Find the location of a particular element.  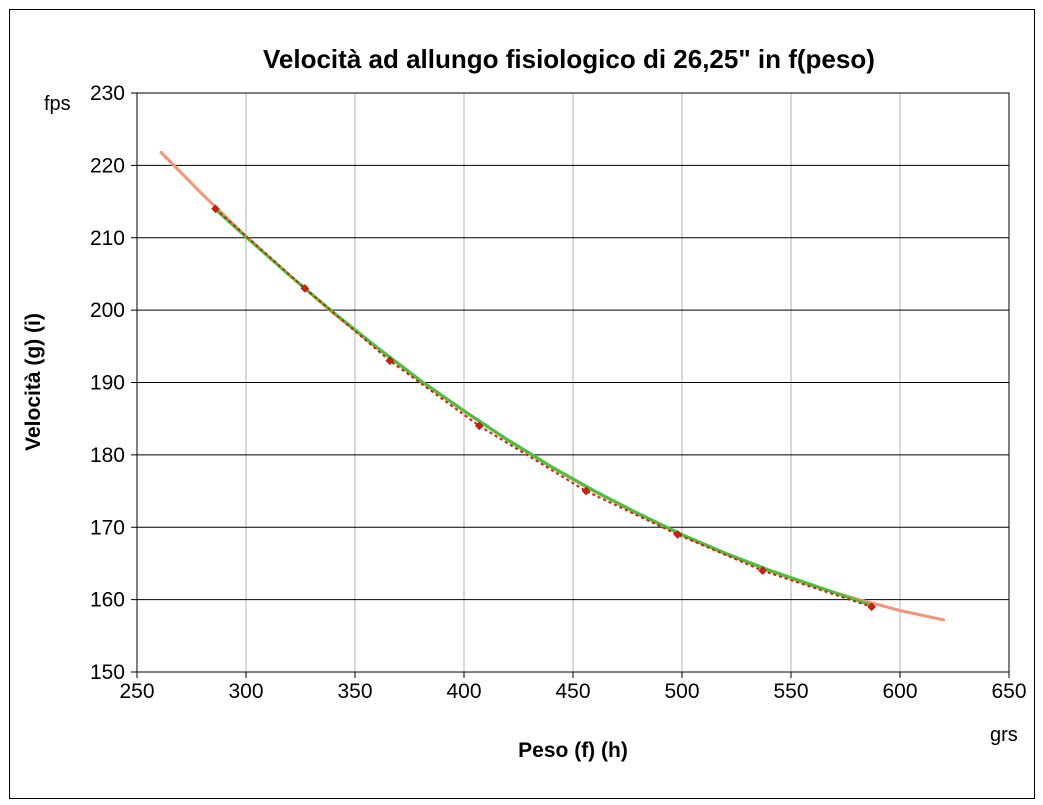

x-tick-label: 350 is located at coordinates (354, 691).